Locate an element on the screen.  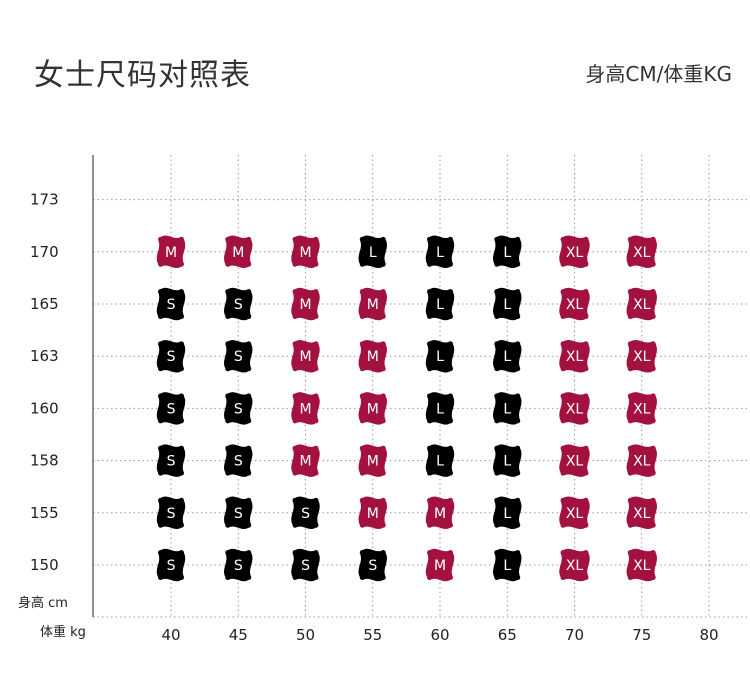
chart-title: 女士尺码对照表 is located at coordinates (142, 75).